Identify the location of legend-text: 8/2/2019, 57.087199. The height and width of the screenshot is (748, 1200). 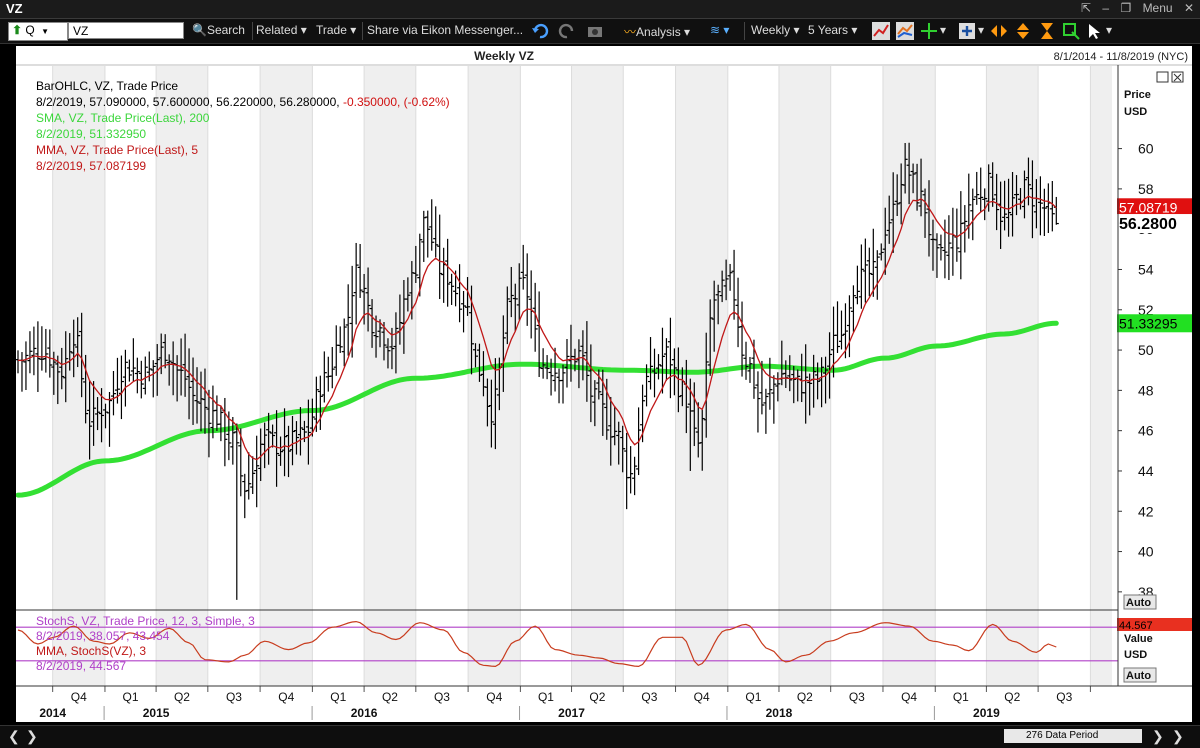
(91, 166).